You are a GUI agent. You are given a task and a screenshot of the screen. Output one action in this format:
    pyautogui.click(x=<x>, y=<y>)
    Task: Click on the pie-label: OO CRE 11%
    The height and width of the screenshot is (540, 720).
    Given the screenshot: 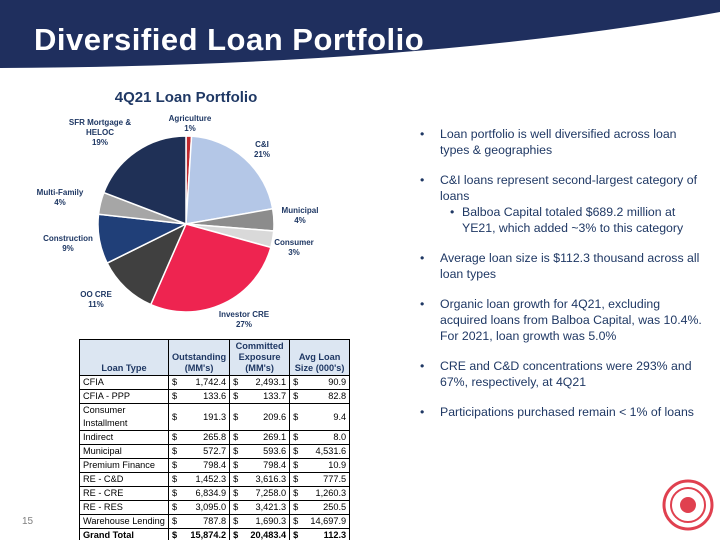 What is the action you would take?
    pyautogui.click(x=96, y=300)
    